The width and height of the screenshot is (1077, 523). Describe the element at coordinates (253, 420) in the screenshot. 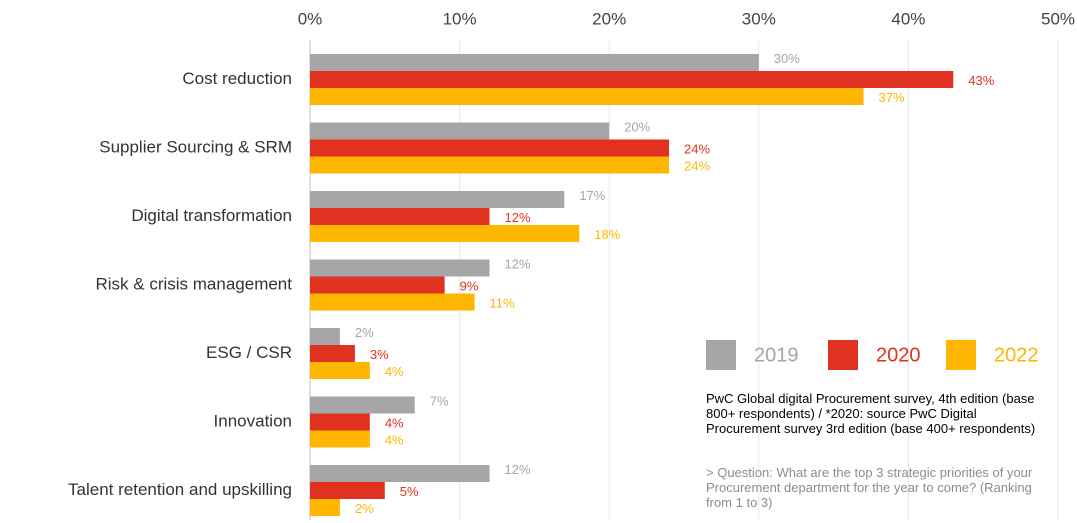

I see `category-label: Innovation` at that location.